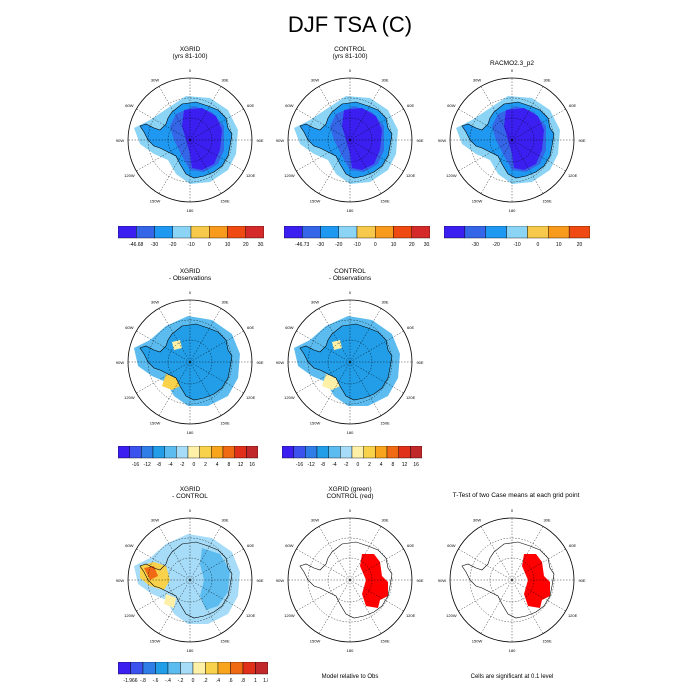 This screenshot has width=700, height=700. What do you see at coordinates (350, 53) in the screenshot?
I see `panel-title: CONTROL (yrs 81-100)` at bounding box center [350, 53].